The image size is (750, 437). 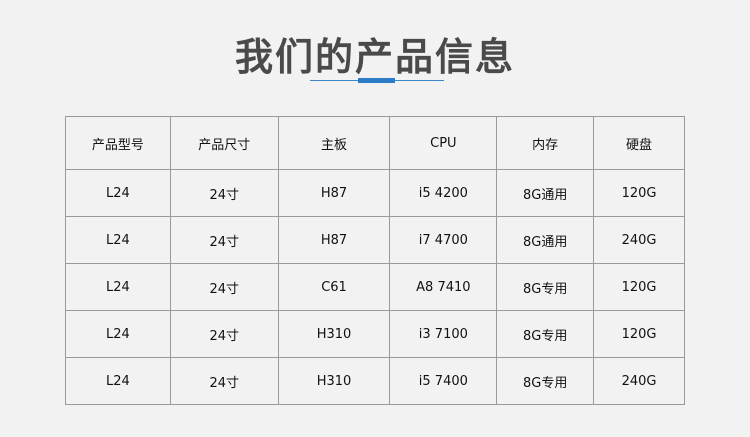 I want to click on header-cell: 产品型号, so click(x=118, y=143).